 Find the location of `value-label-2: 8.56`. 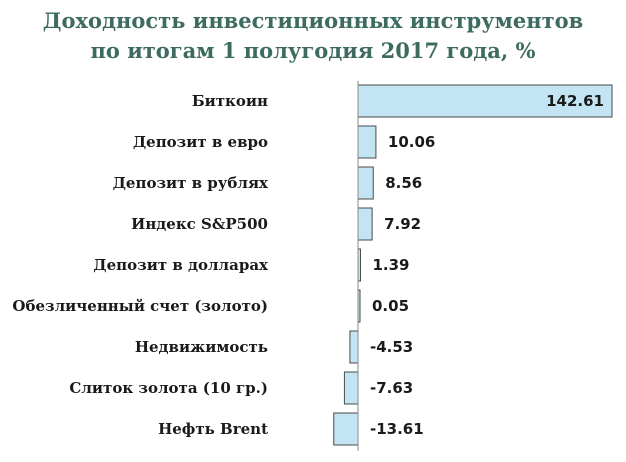

value-label-2: 8.56 is located at coordinates (403, 183).